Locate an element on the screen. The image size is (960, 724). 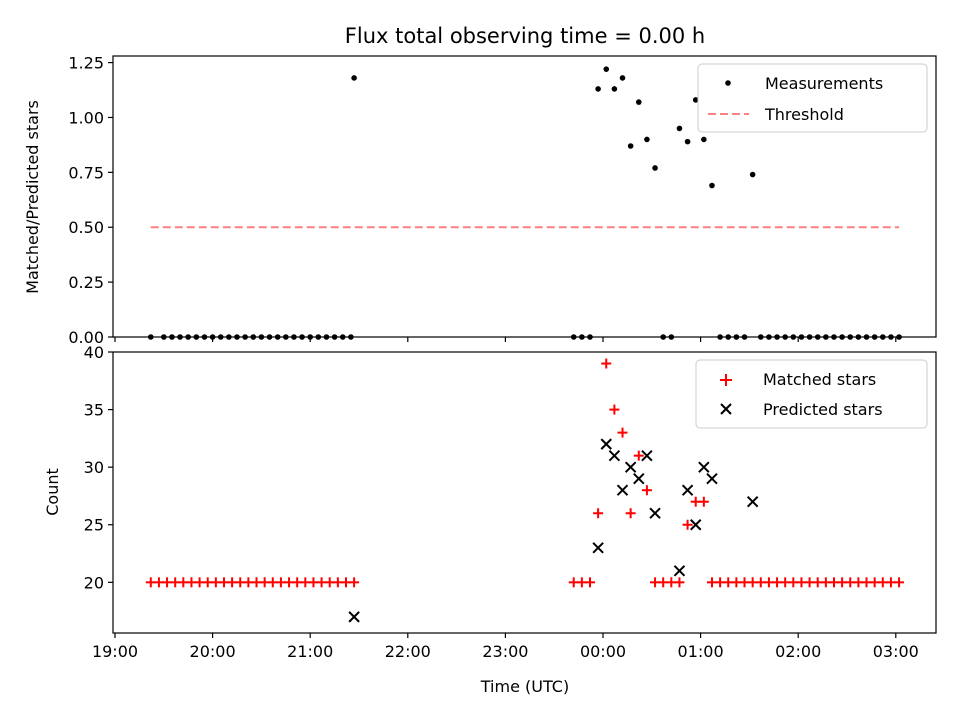
x-tick-label: 00:00 is located at coordinates (603, 651).